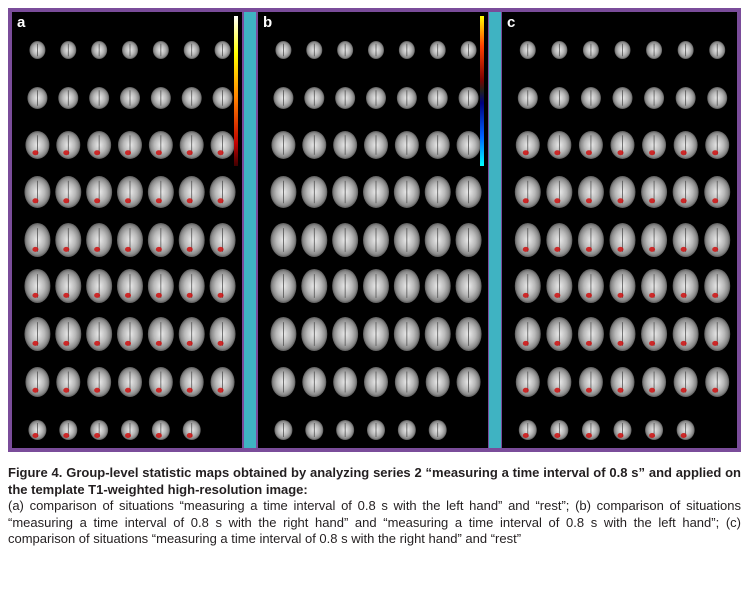  I want to click on colorbar-a, so click(236, 91).